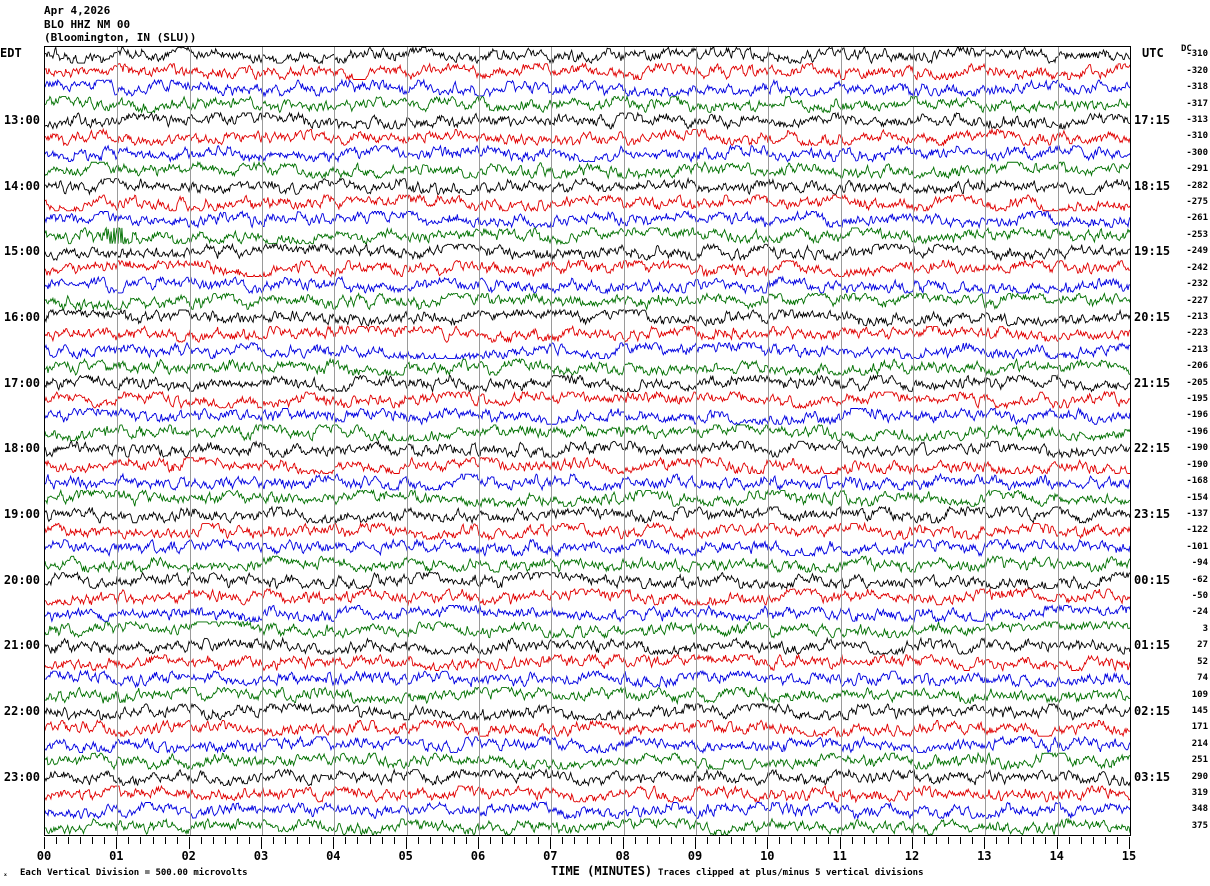 The width and height of the screenshot is (1210, 886). What do you see at coordinates (1197, 300) in the screenshot?
I see `dc-value: -227` at bounding box center [1197, 300].